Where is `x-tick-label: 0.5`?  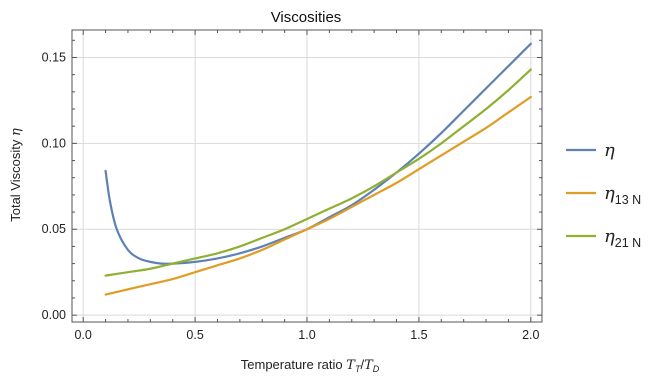 x-tick-label: 0.5 is located at coordinates (194, 335).